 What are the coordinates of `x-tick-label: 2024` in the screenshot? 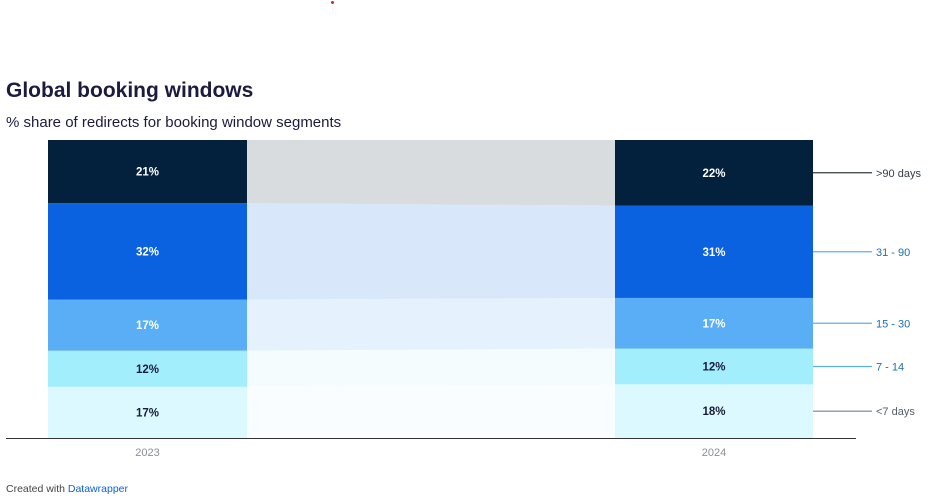 It's located at (714, 453).